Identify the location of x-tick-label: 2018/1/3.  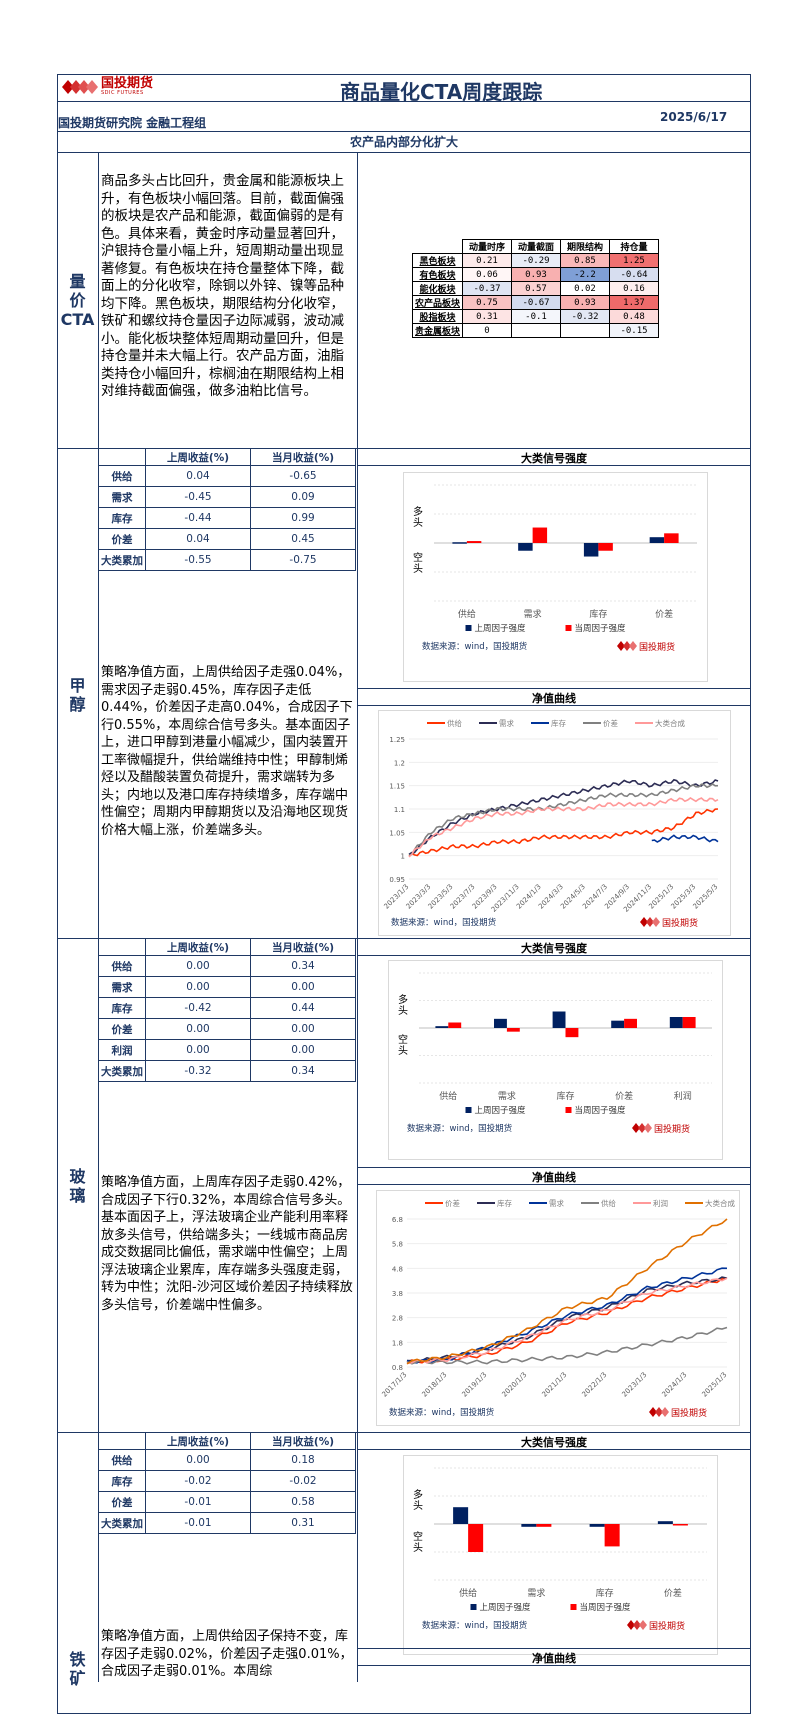
(435, 1385).